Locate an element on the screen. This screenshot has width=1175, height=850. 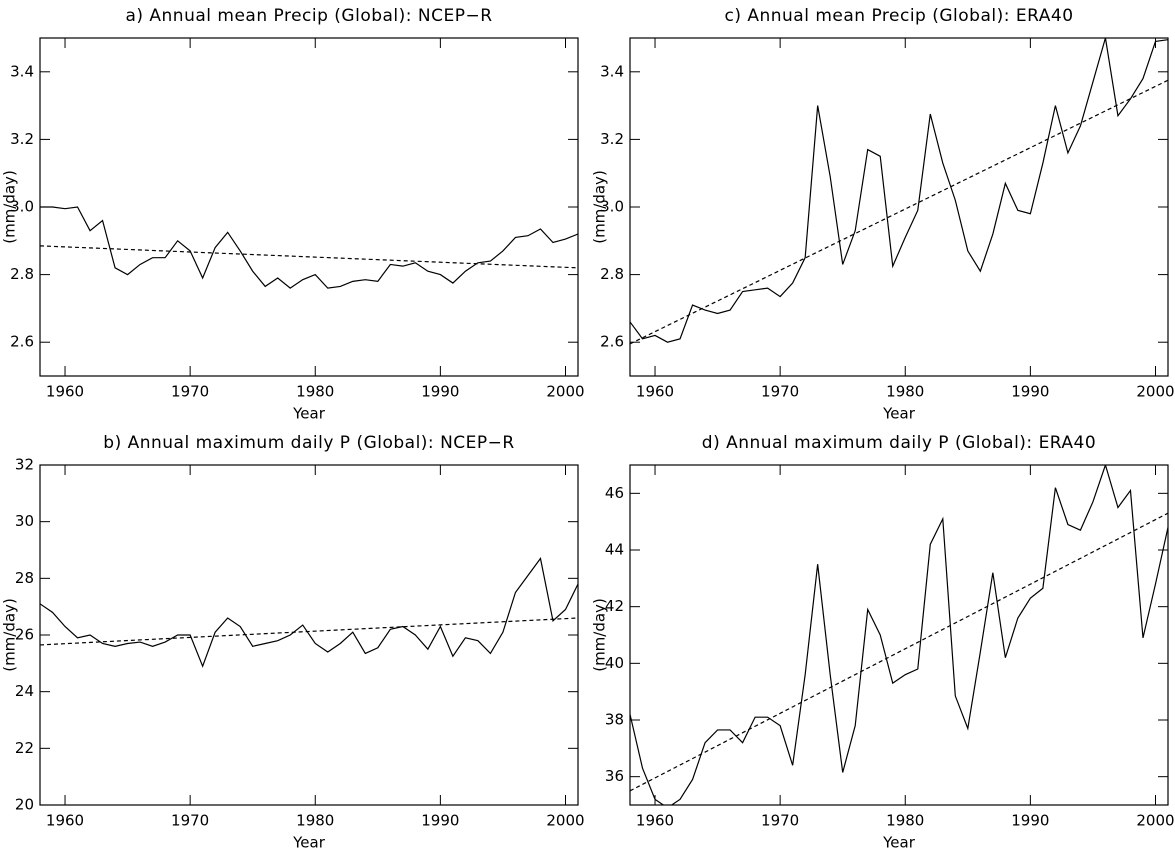
subplot-title: c) Annual mean Precip (Global): ERA40 is located at coordinates (898, 16).